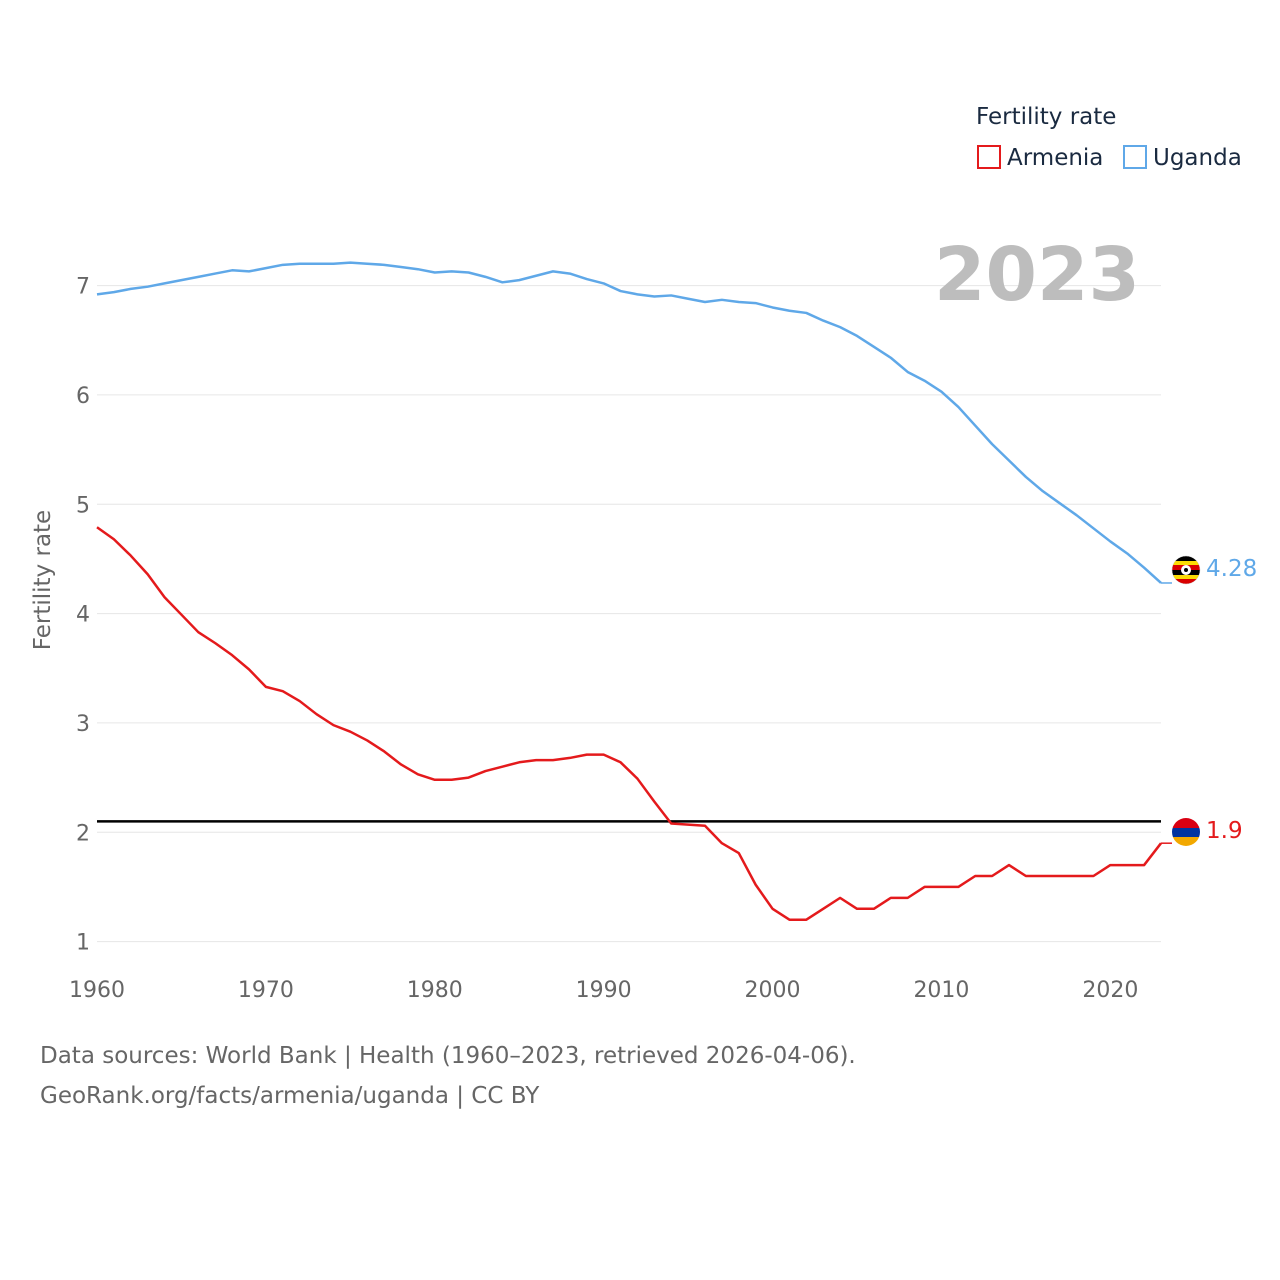 This screenshot has height=1280, width=1280. What do you see at coordinates (1231, 569) in the screenshot?
I see `uganda-end-value: 4.28` at bounding box center [1231, 569].